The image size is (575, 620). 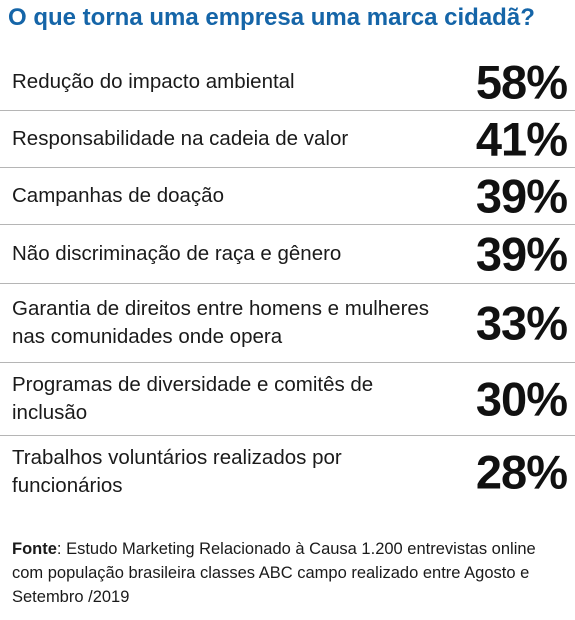 What do you see at coordinates (521, 323) in the screenshot?
I see `row-value: 33%` at bounding box center [521, 323].